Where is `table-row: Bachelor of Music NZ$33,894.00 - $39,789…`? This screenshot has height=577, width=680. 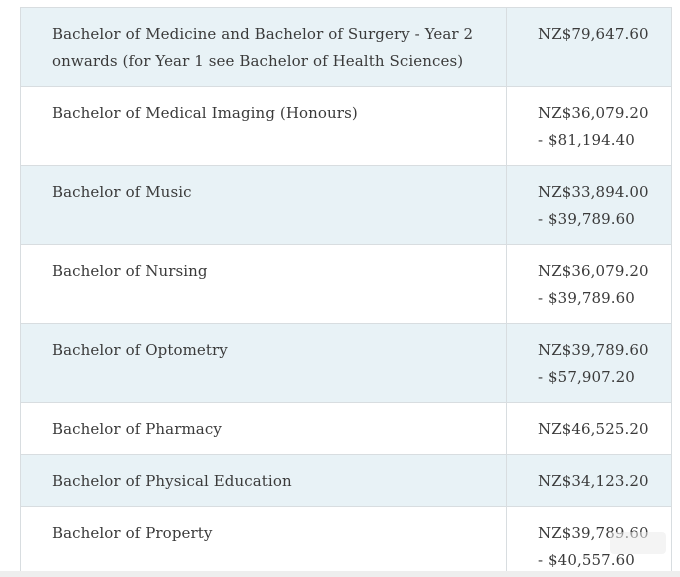
table-row: Bachelor of Music NZ$33,894.00 - $39,789… is located at coordinates (346, 205).